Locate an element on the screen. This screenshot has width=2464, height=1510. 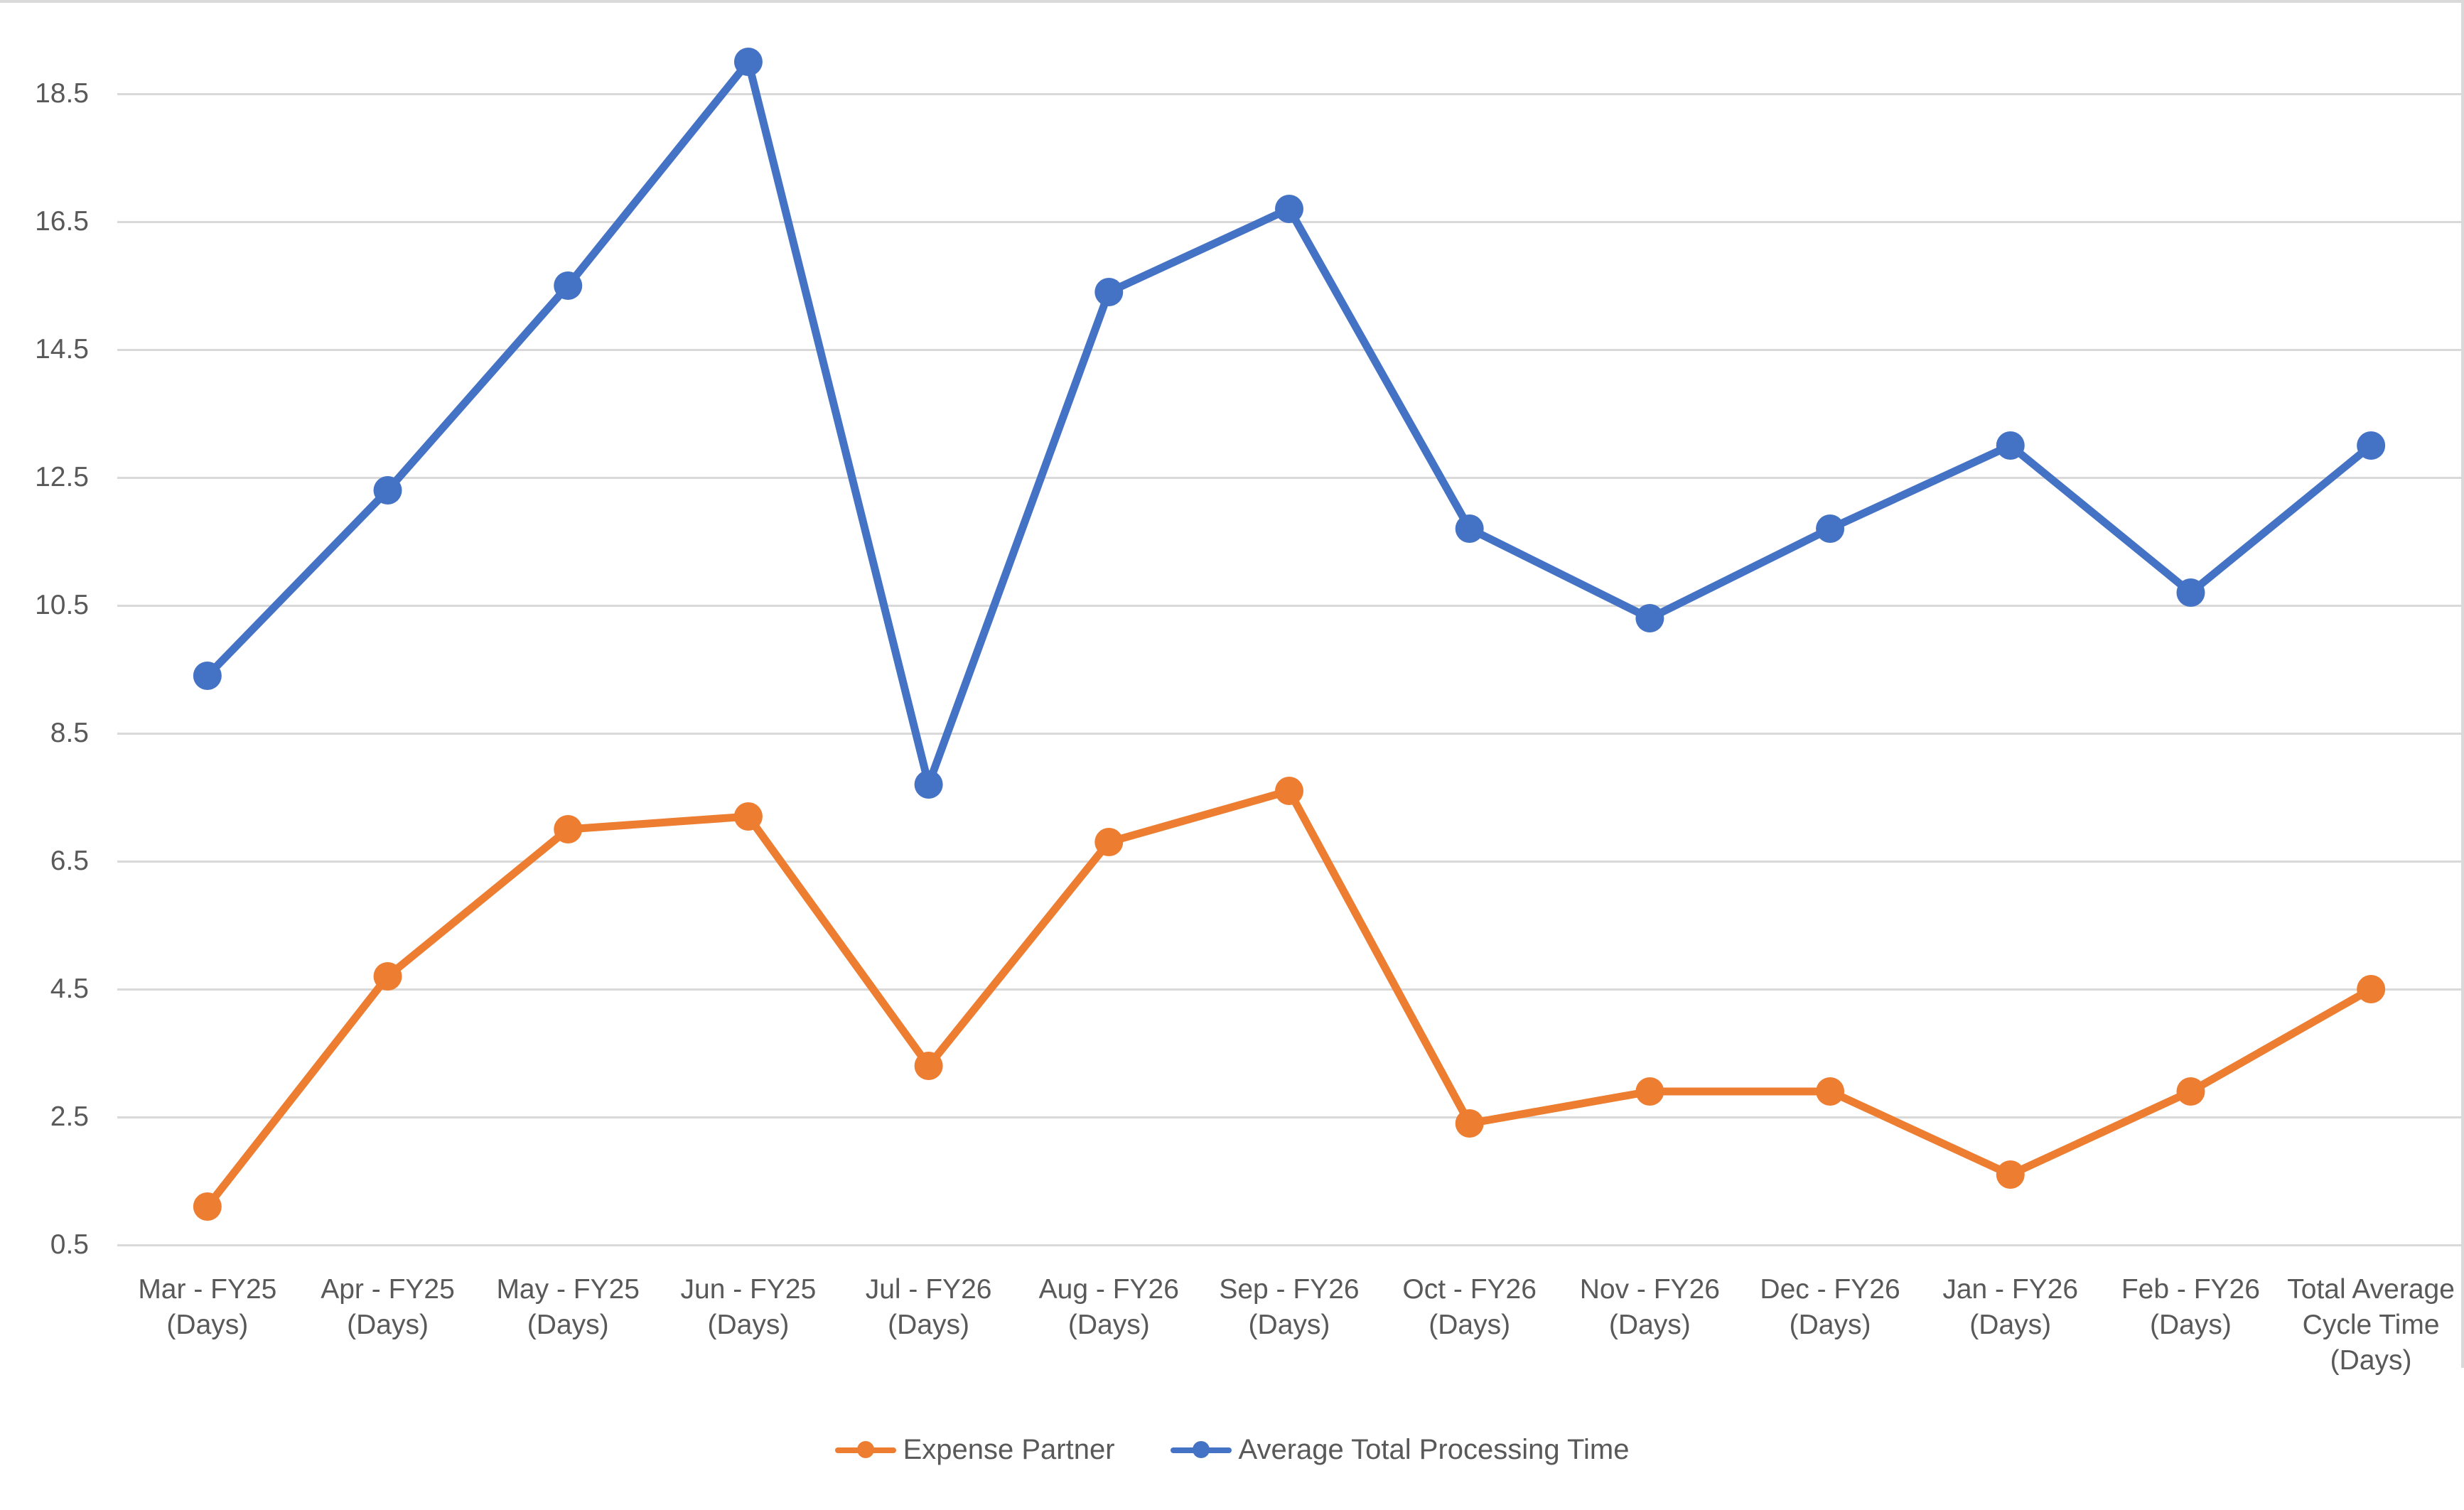
x-axis-tick-label: Jun - FY25 (Days) is located at coordinates (748, 1307).